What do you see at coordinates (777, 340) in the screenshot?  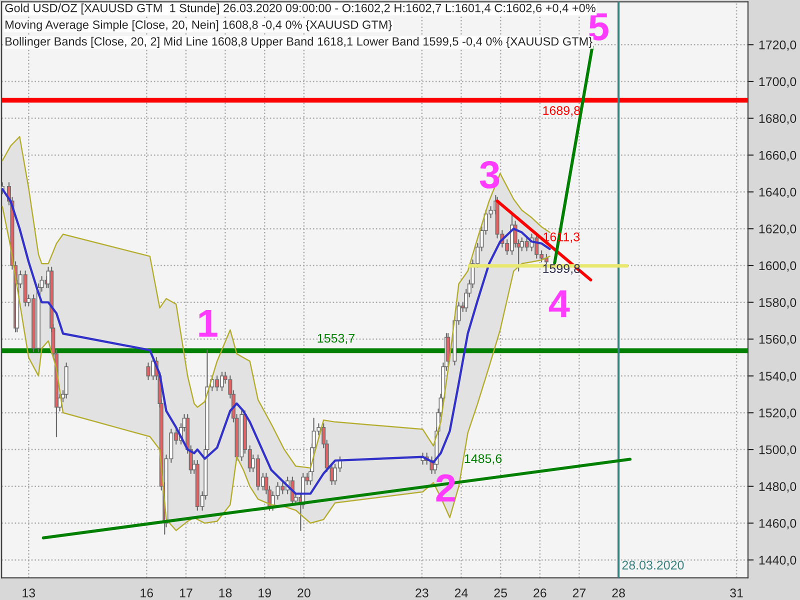 I see `y-tick-label: 1560,0` at bounding box center [777, 340].